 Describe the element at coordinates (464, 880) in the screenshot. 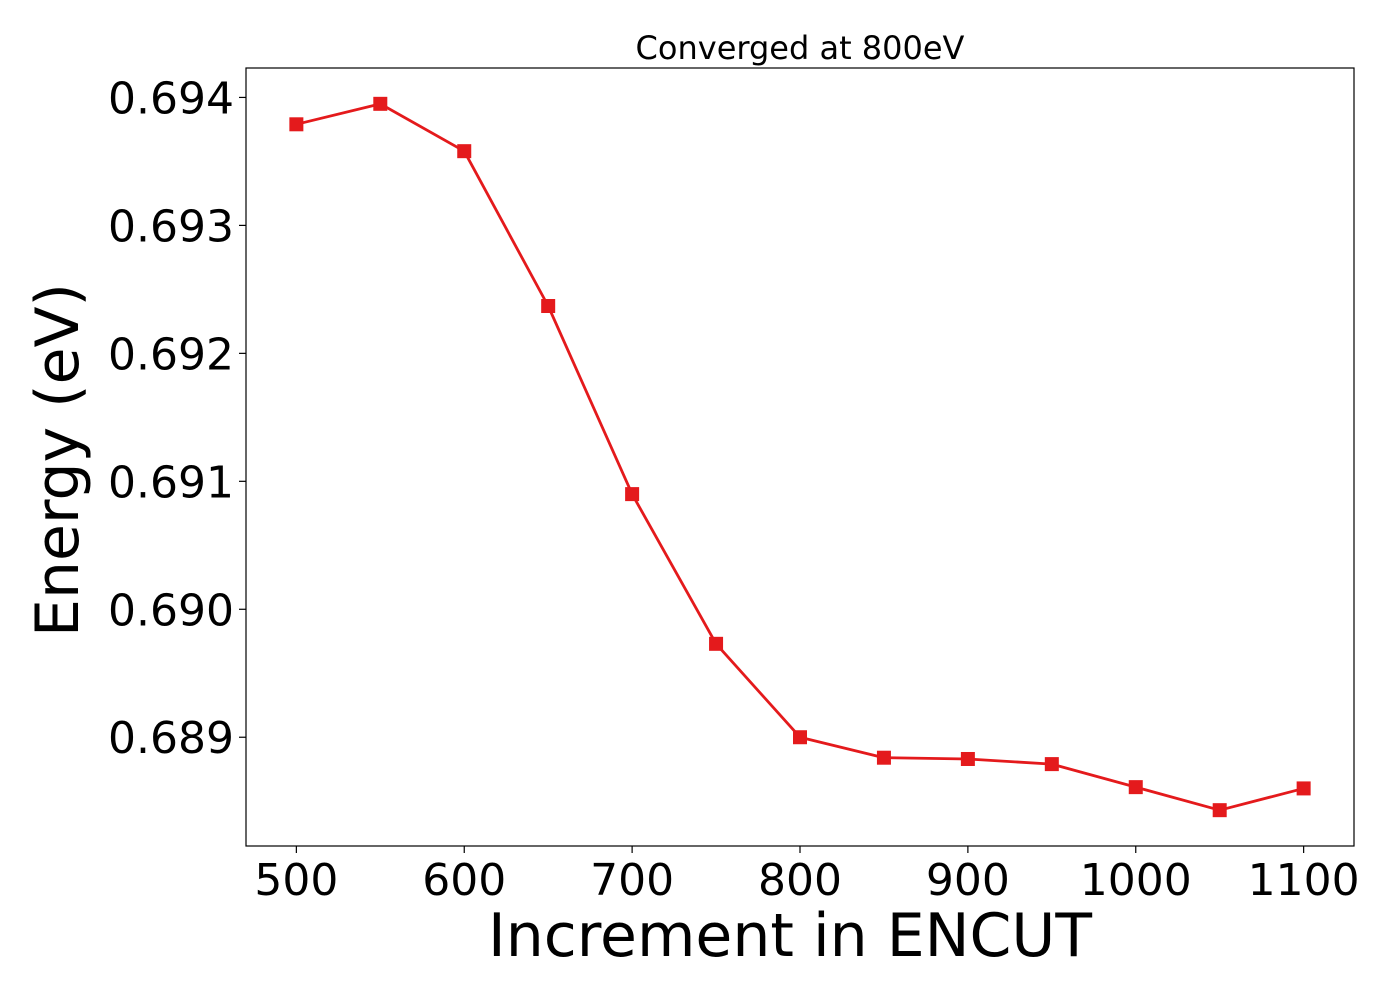

I see `x-tick-label: 600` at that location.